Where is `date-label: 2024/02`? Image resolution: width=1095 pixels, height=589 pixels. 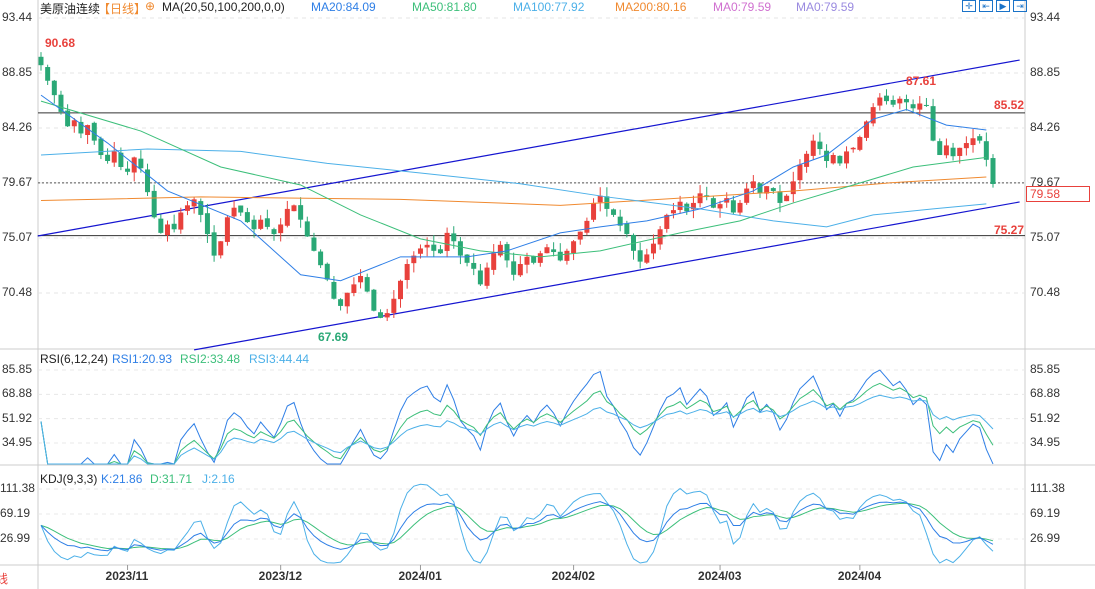
date-label: 2024/02 is located at coordinates (573, 576).